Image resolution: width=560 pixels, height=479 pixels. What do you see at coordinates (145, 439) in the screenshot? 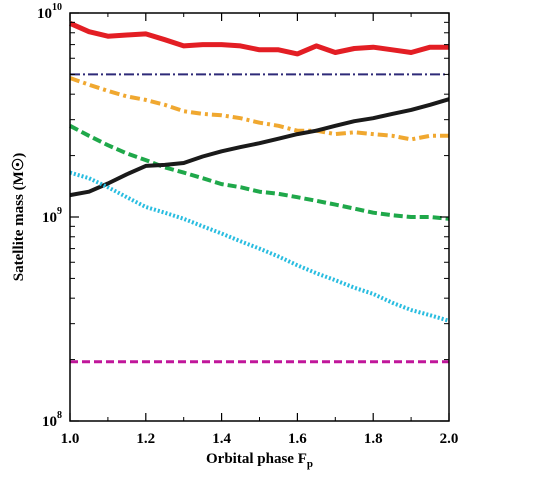
I see `x-tick-label: 1.2` at bounding box center [145, 439].